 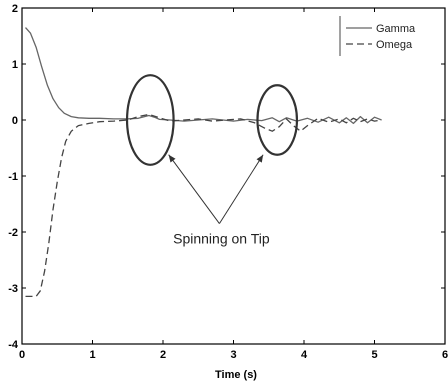 What do you see at coordinates (304, 355) in the screenshot?
I see `x-tick-label: 4` at bounding box center [304, 355].